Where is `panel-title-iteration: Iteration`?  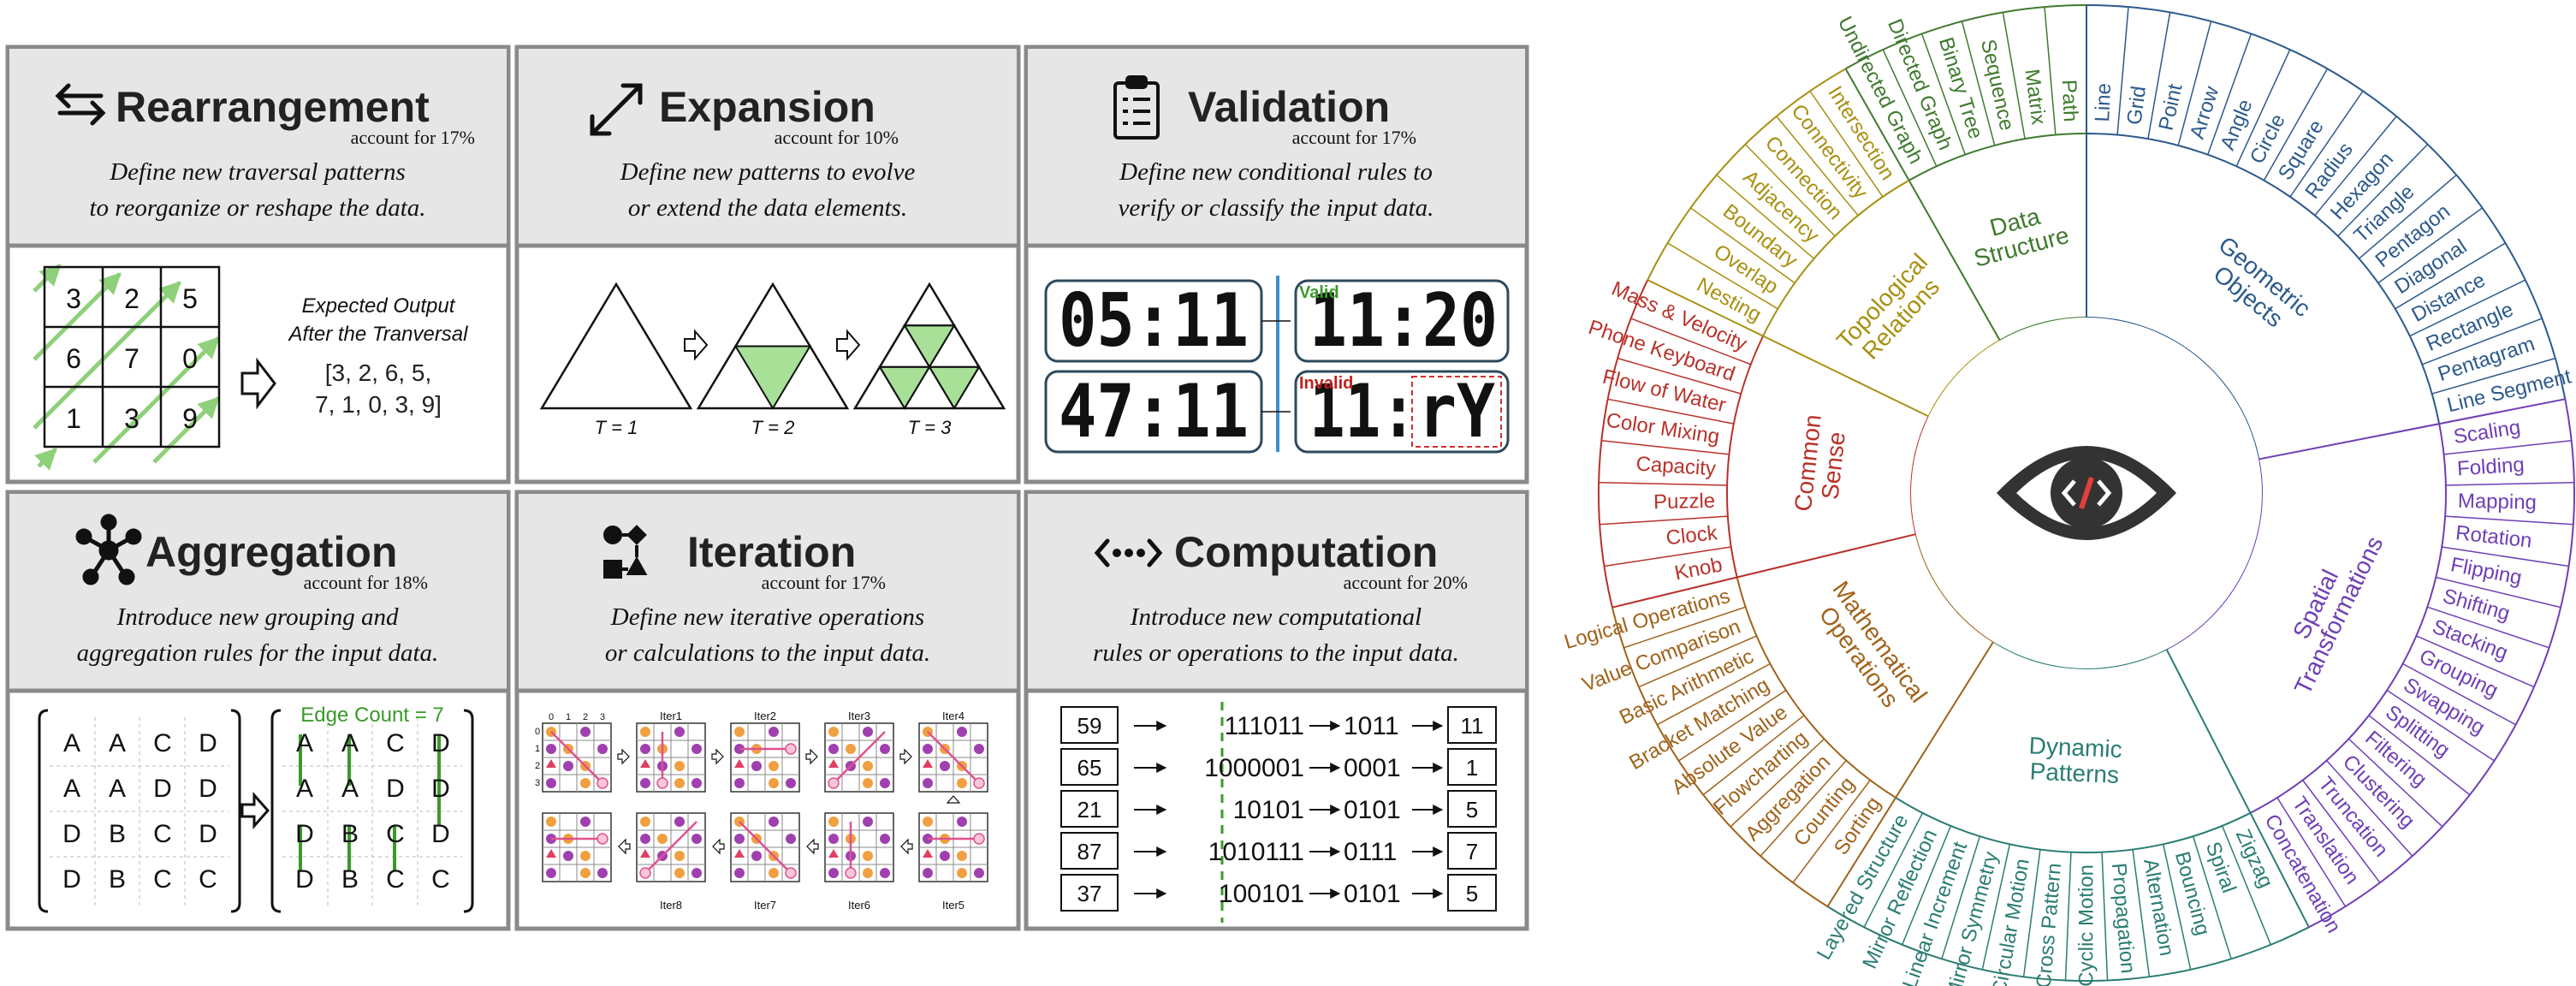
panel-title-iteration: Iteration is located at coordinates (771, 552).